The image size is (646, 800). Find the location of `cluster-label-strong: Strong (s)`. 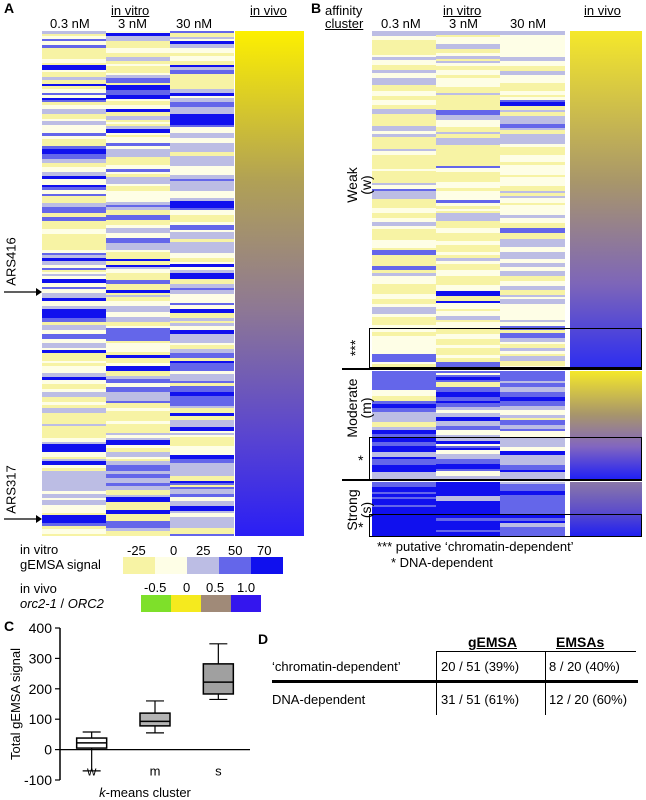

cluster-label-strong: Strong (s) is located at coordinates (359, 510).